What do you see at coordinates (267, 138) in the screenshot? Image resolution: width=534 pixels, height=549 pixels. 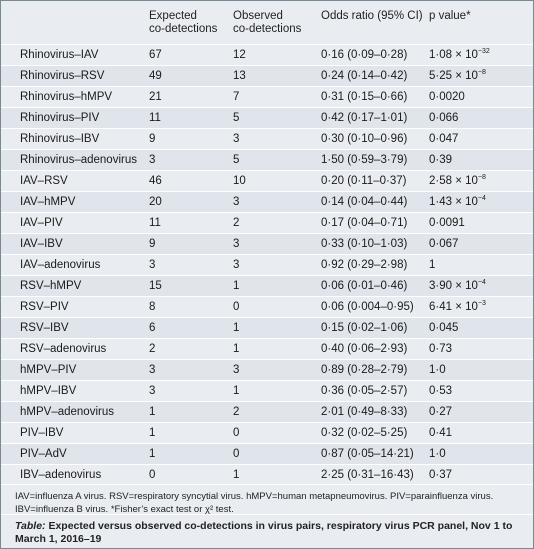 I see `table-row: Rhinovirus–IBV 9 3 0·30 (0·10–0·96) 0·047` at bounding box center [267, 138].